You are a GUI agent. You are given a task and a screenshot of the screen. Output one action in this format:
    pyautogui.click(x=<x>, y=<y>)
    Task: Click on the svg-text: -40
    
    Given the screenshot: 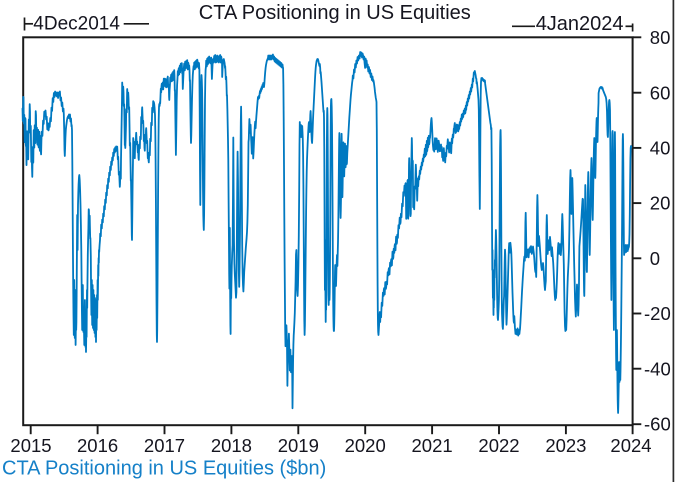 What is the action you would take?
    pyautogui.click(x=657, y=368)
    